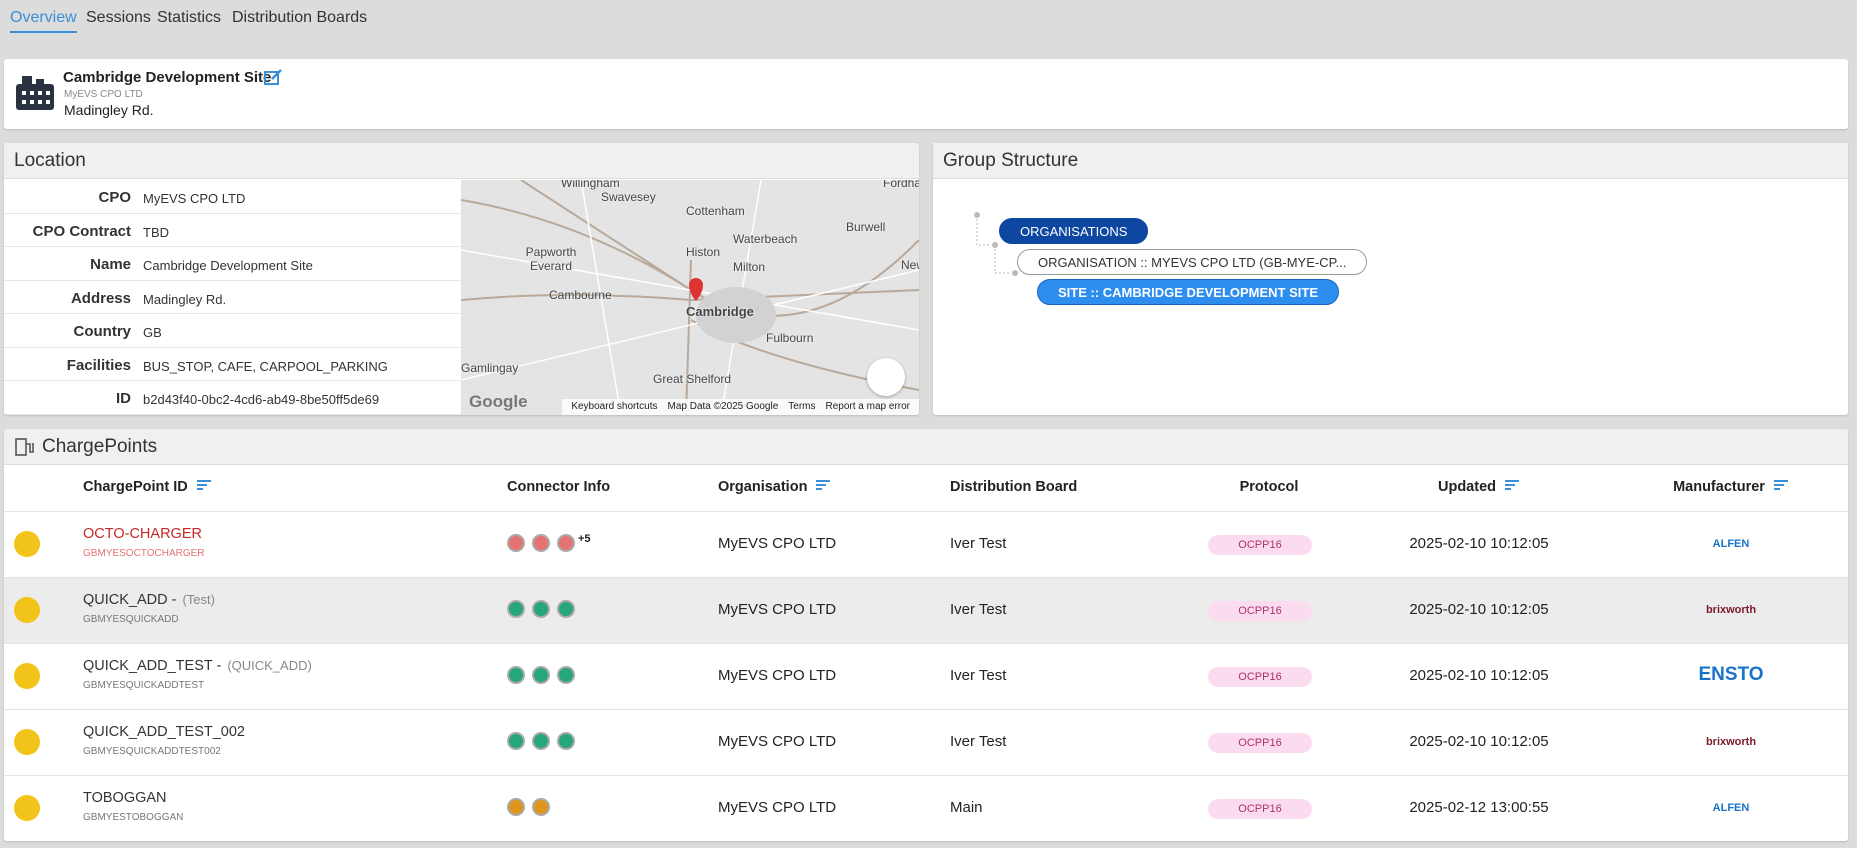 This screenshot has height=848, width=1857. I want to click on map-place: Cambourne, so click(580, 295).